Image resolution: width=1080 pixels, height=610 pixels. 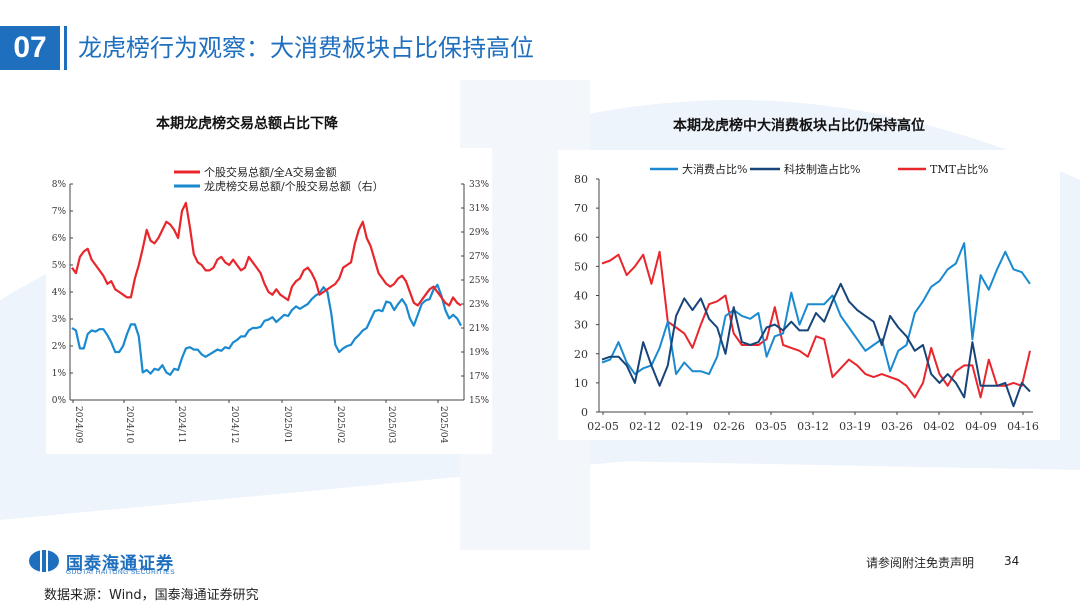 I want to click on company-logo-icon, so click(x=44, y=561).